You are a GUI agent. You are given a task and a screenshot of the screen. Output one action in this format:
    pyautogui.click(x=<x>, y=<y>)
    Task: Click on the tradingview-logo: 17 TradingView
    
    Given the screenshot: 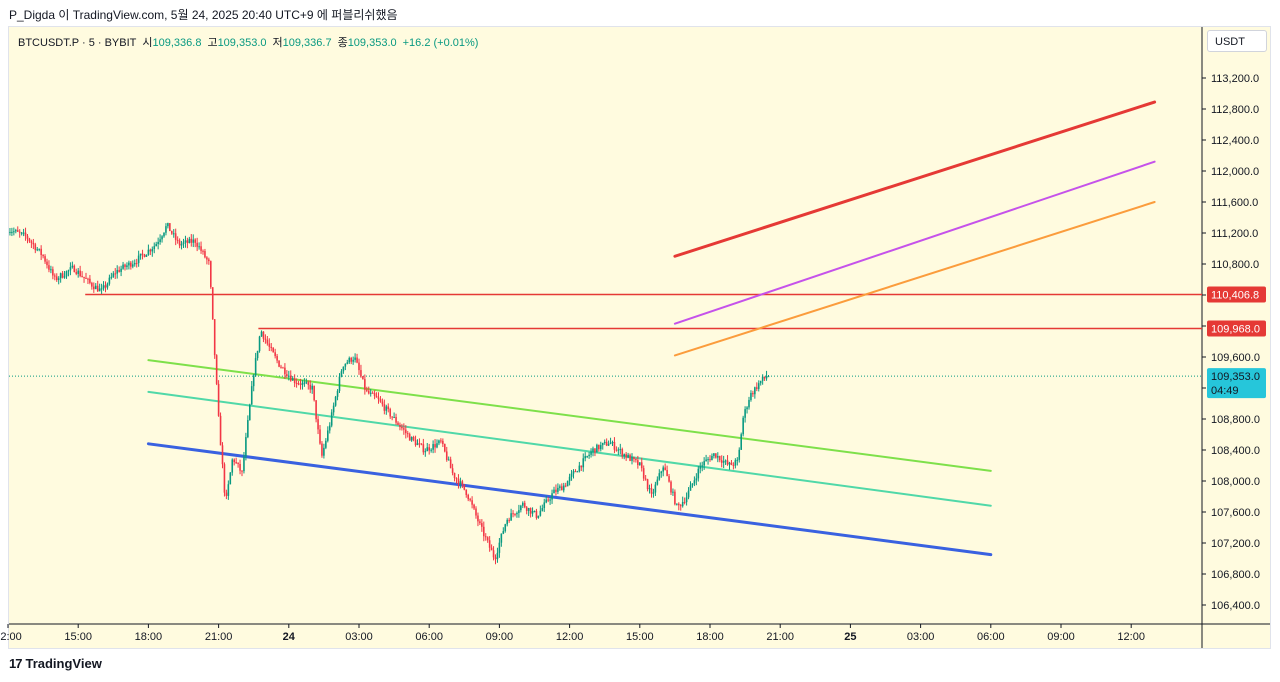 What is the action you would take?
    pyautogui.click(x=55, y=663)
    